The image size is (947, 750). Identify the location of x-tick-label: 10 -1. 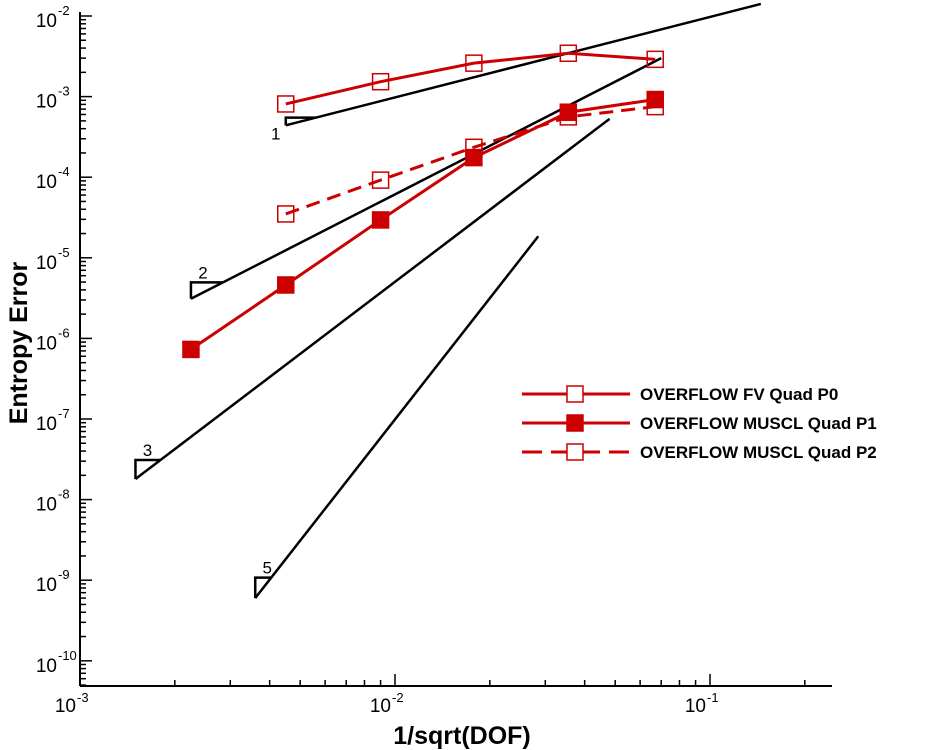
(702, 703).